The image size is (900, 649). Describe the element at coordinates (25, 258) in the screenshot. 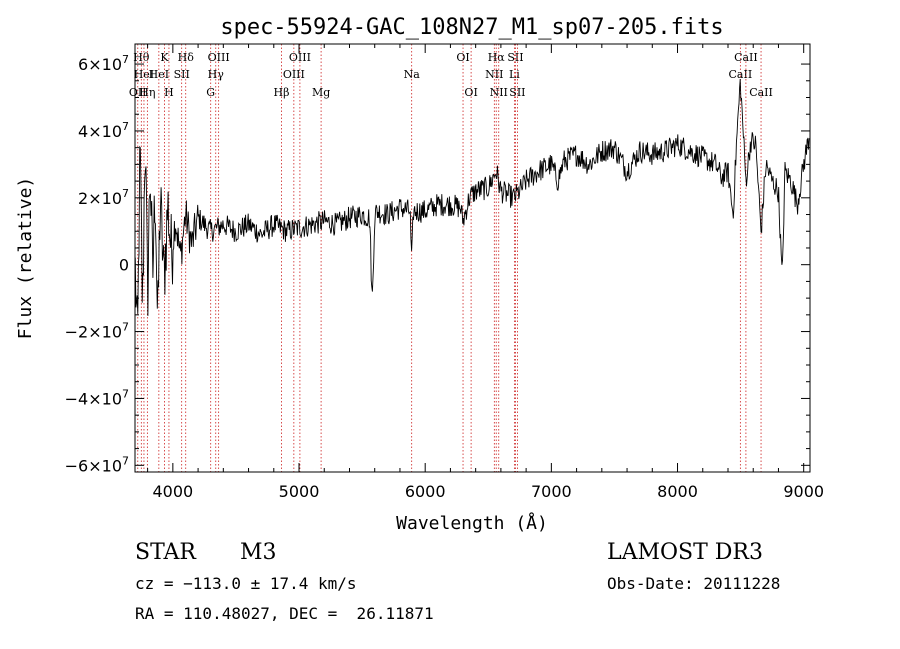

I see `y-axis-label: Flux (relative)` at that location.